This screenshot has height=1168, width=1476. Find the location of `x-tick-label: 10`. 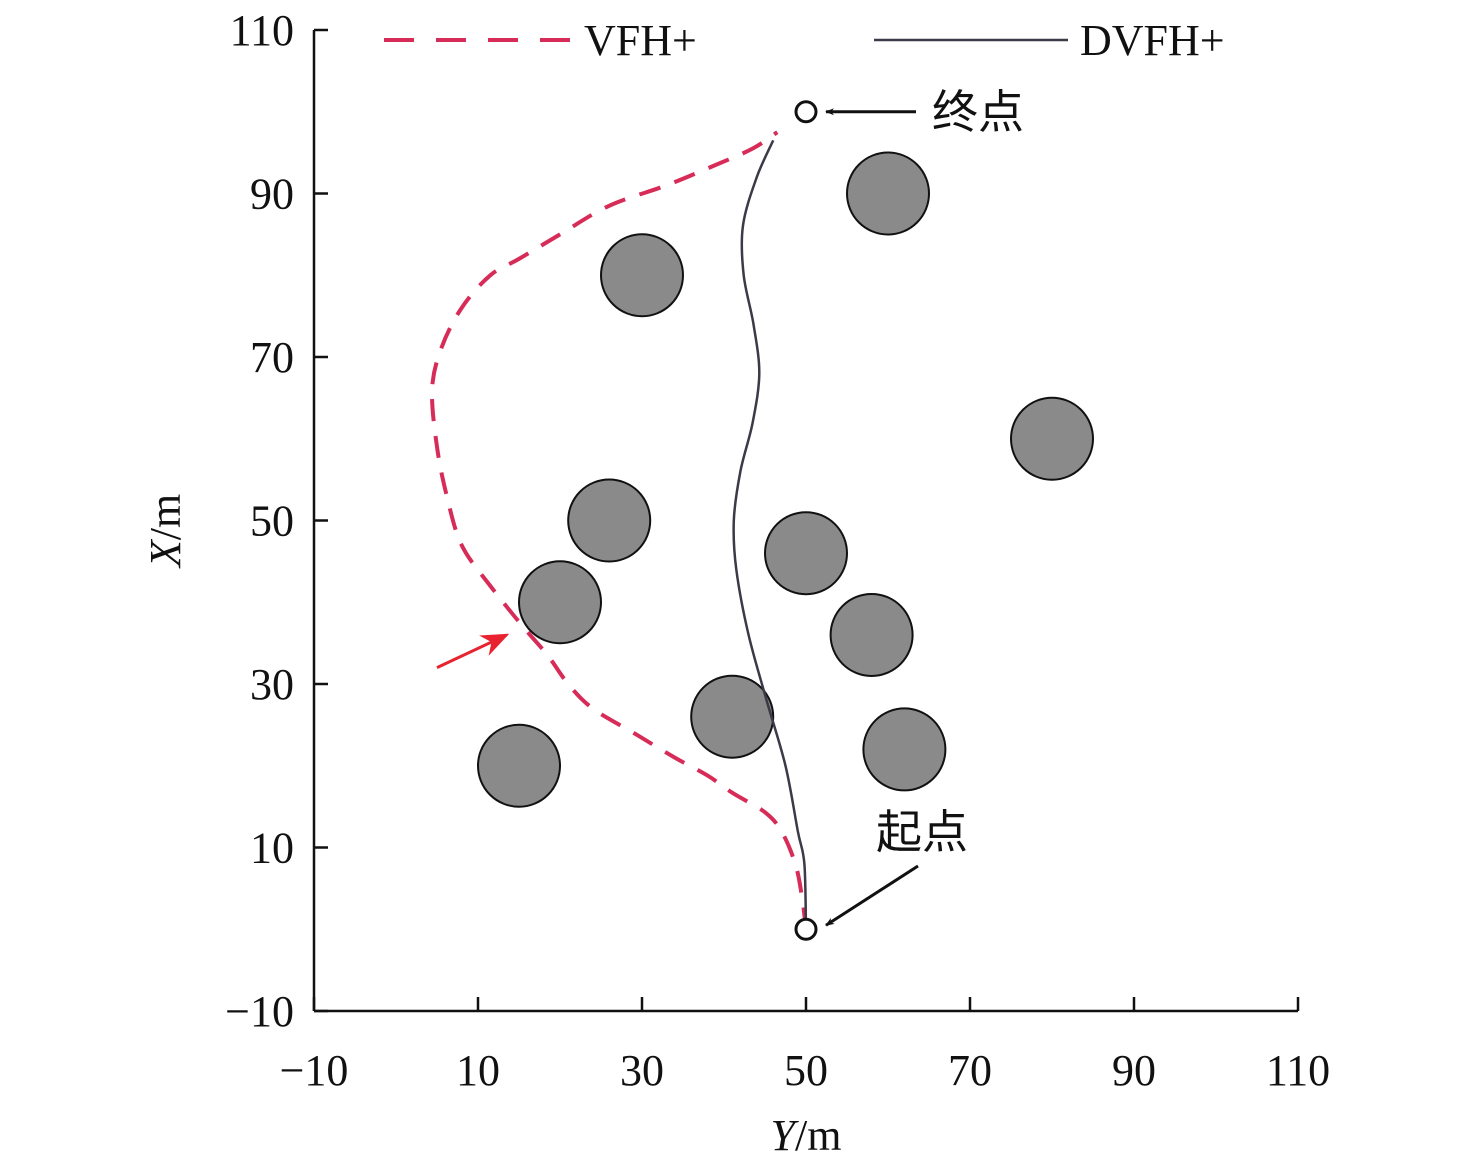

x-tick-label: 10 is located at coordinates (478, 1070).